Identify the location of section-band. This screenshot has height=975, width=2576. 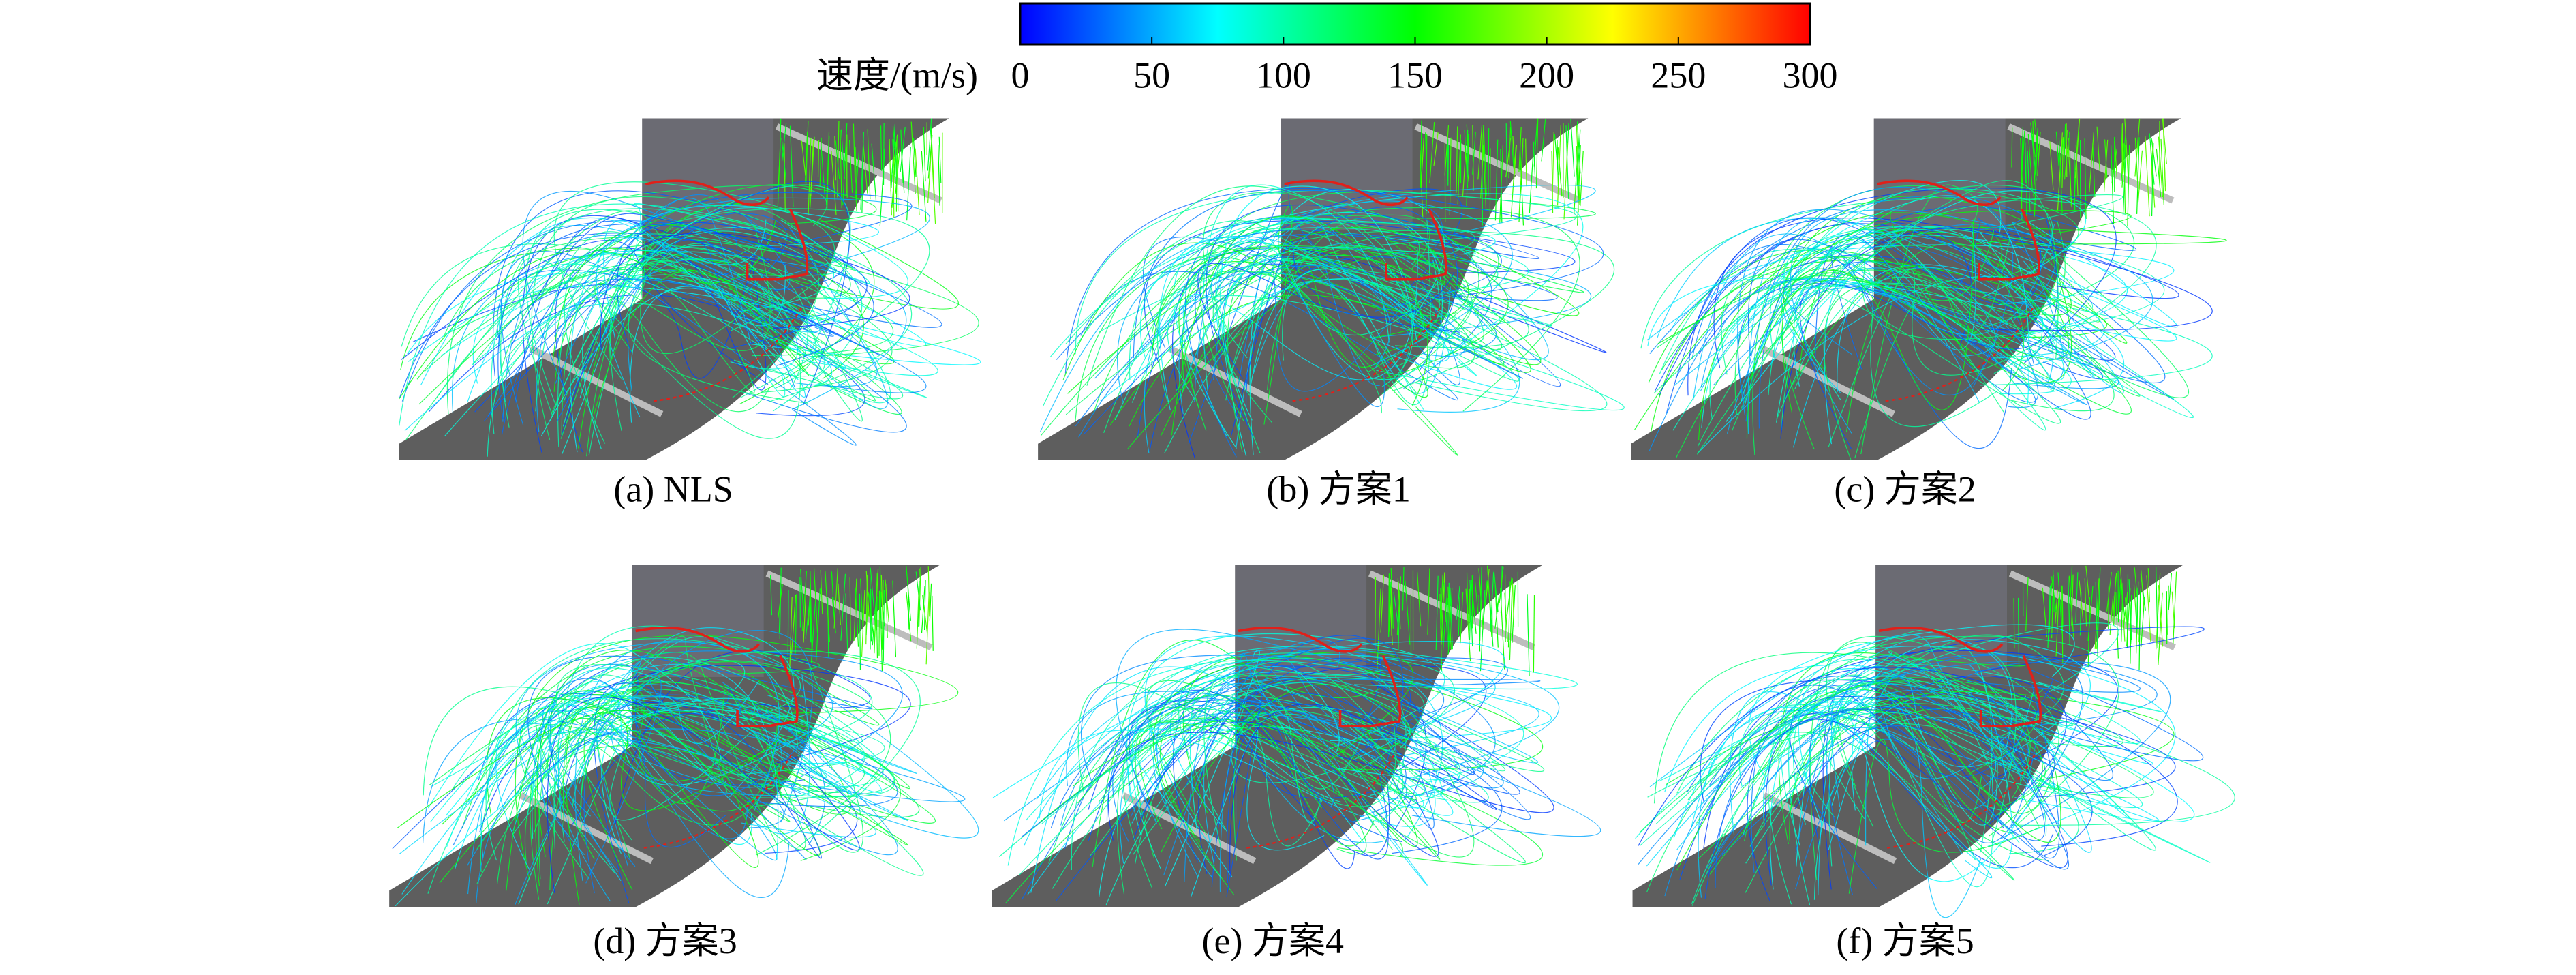
(2091, 163).